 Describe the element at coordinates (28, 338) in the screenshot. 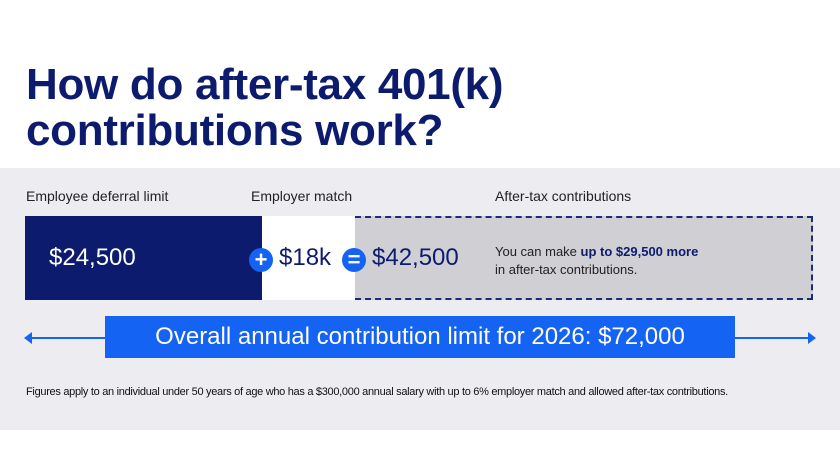

I see `arrow-left-icon` at that location.